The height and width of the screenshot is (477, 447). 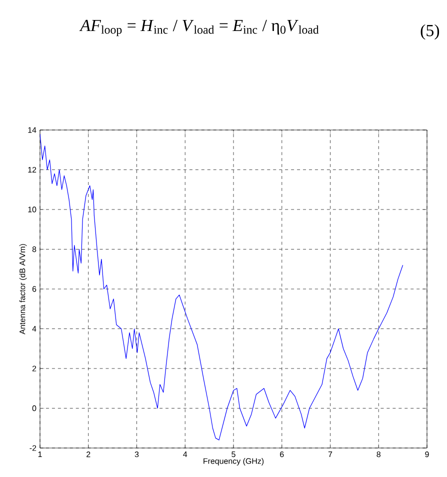 What do you see at coordinates (430, 32) in the screenshot?
I see `text: (5)` at bounding box center [430, 32].